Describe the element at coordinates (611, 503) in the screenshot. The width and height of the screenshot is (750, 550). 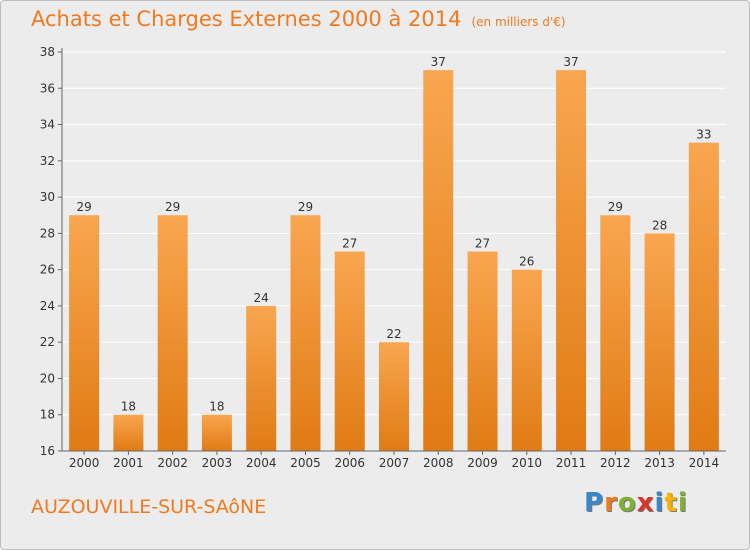
I see `logo-letter: r` at that location.